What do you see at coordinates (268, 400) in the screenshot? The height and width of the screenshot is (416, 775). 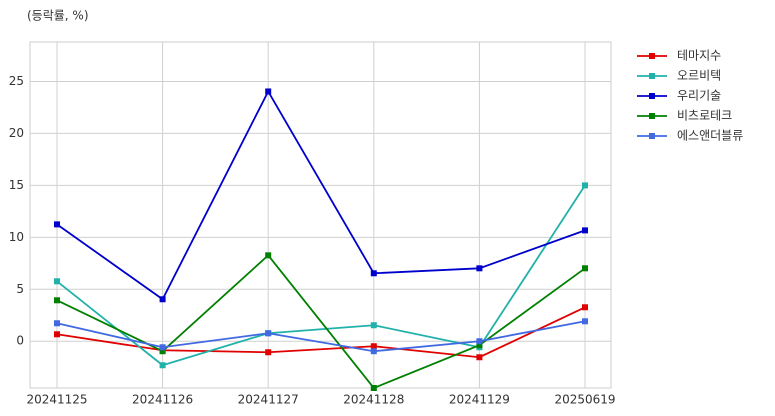 I see `x-tick-label: 20241127` at bounding box center [268, 400].